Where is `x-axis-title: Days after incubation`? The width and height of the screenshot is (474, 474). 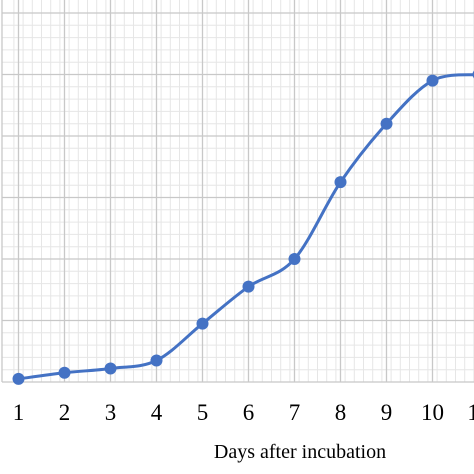
x-axis-title: Days after incubation is located at coordinates (300, 452).